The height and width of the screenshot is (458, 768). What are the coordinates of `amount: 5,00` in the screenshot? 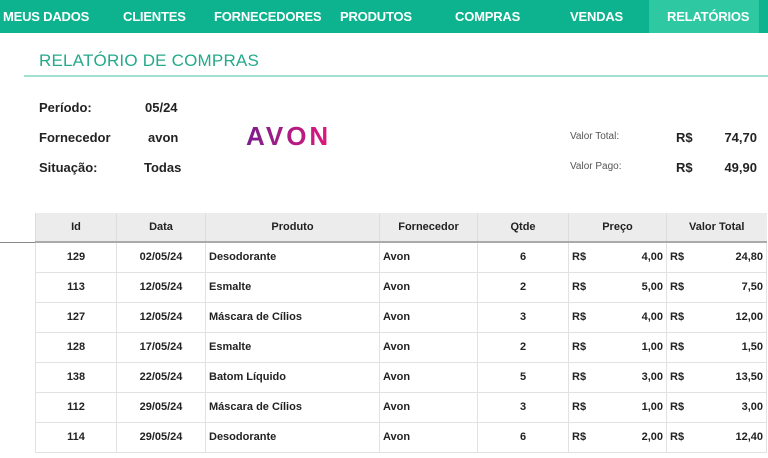 It's located at (652, 287).